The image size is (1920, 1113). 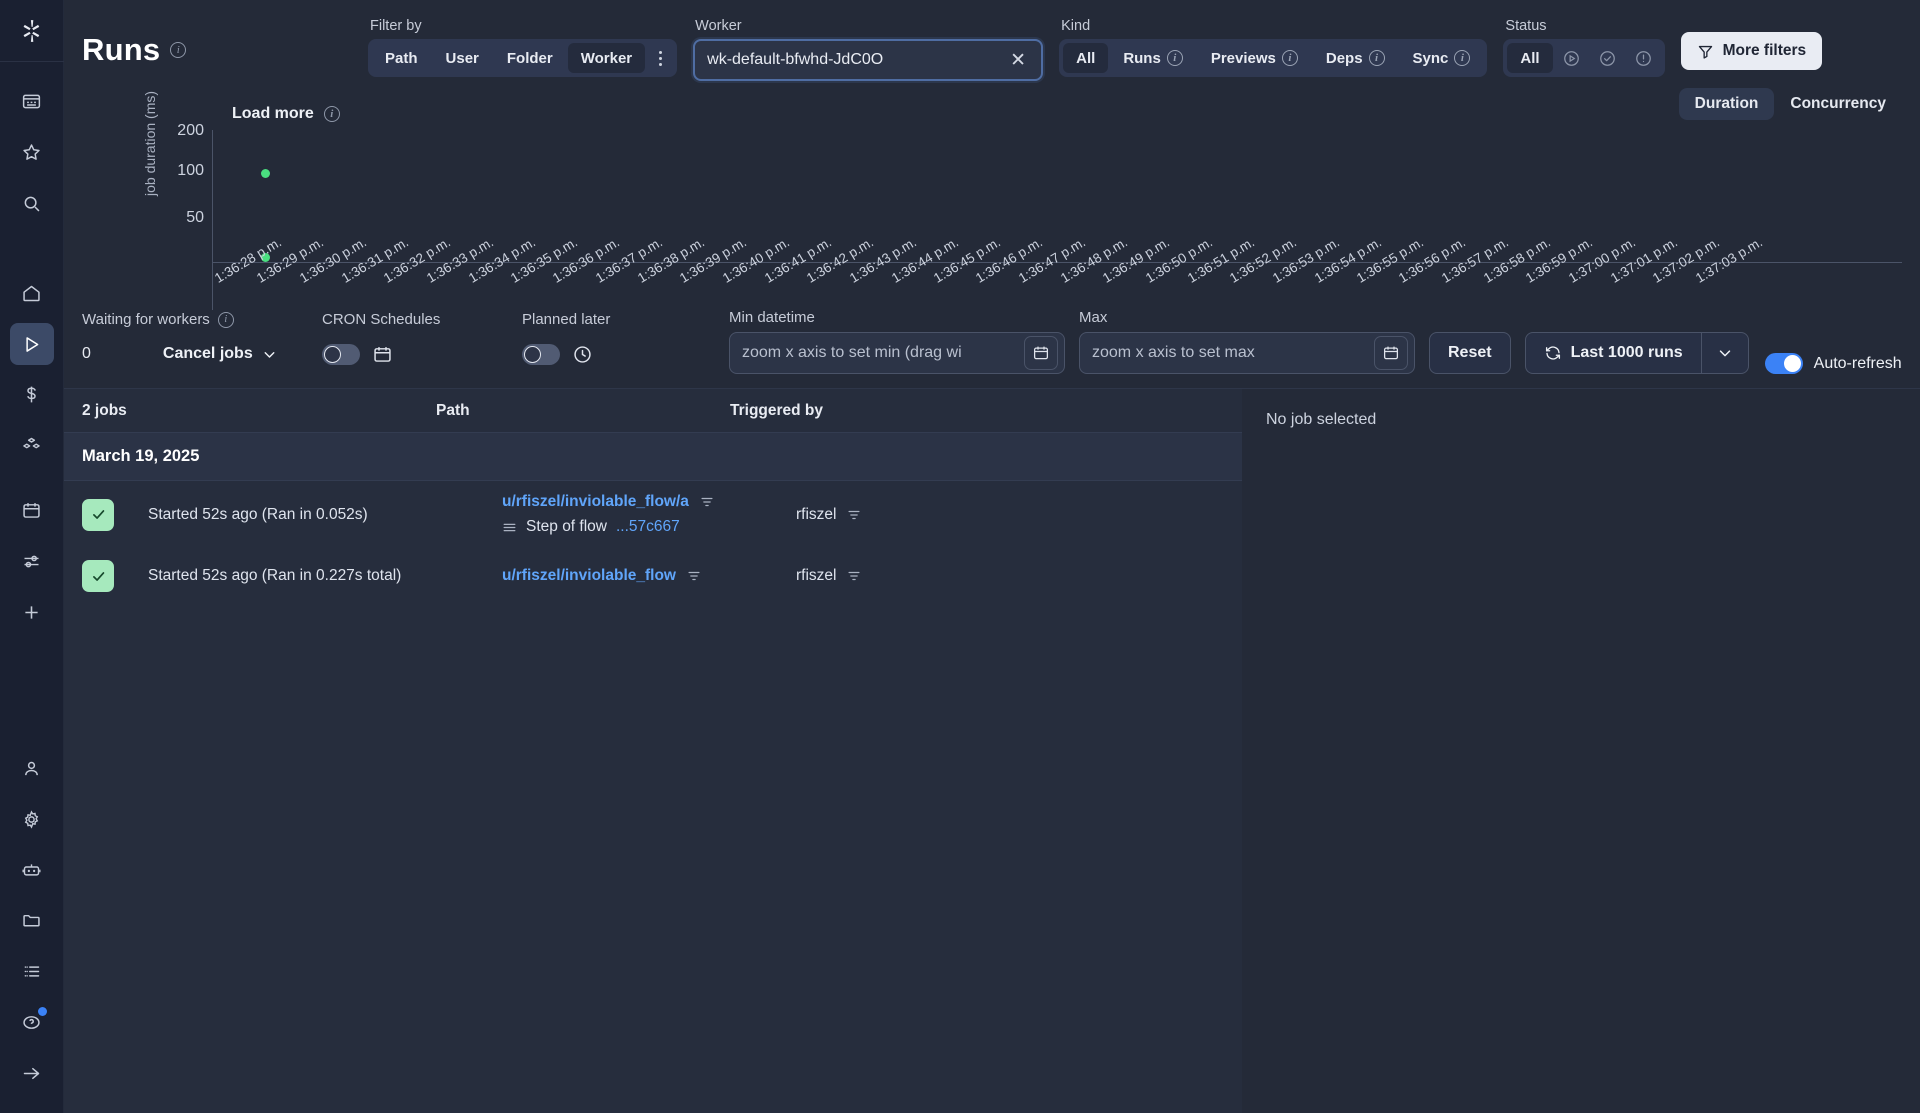 What do you see at coordinates (1626, 352) in the screenshot?
I see `range-label: Last 1000 runs` at bounding box center [1626, 352].